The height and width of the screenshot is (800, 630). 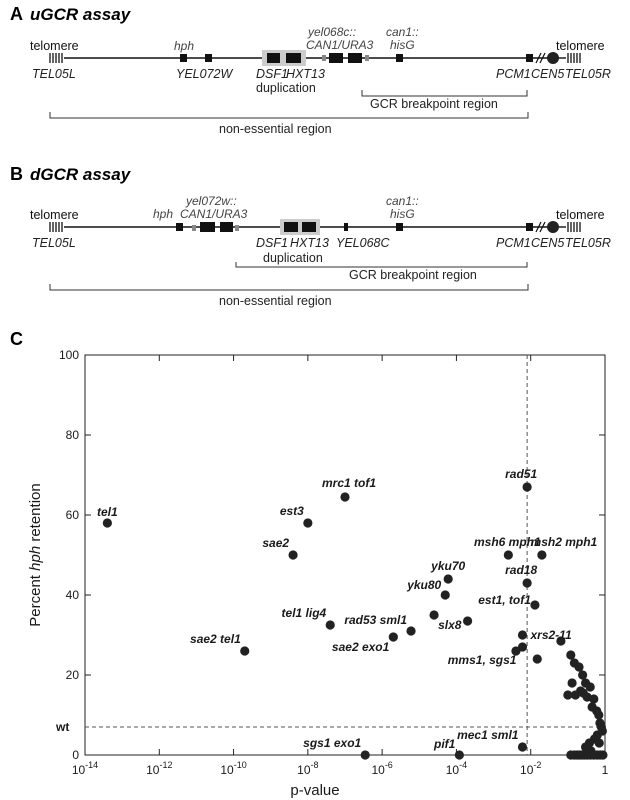 What do you see at coordinates (580, 46) in the screenshot?
I see `a-telomere-right-label: telomere` at bounding box center [580, 46].